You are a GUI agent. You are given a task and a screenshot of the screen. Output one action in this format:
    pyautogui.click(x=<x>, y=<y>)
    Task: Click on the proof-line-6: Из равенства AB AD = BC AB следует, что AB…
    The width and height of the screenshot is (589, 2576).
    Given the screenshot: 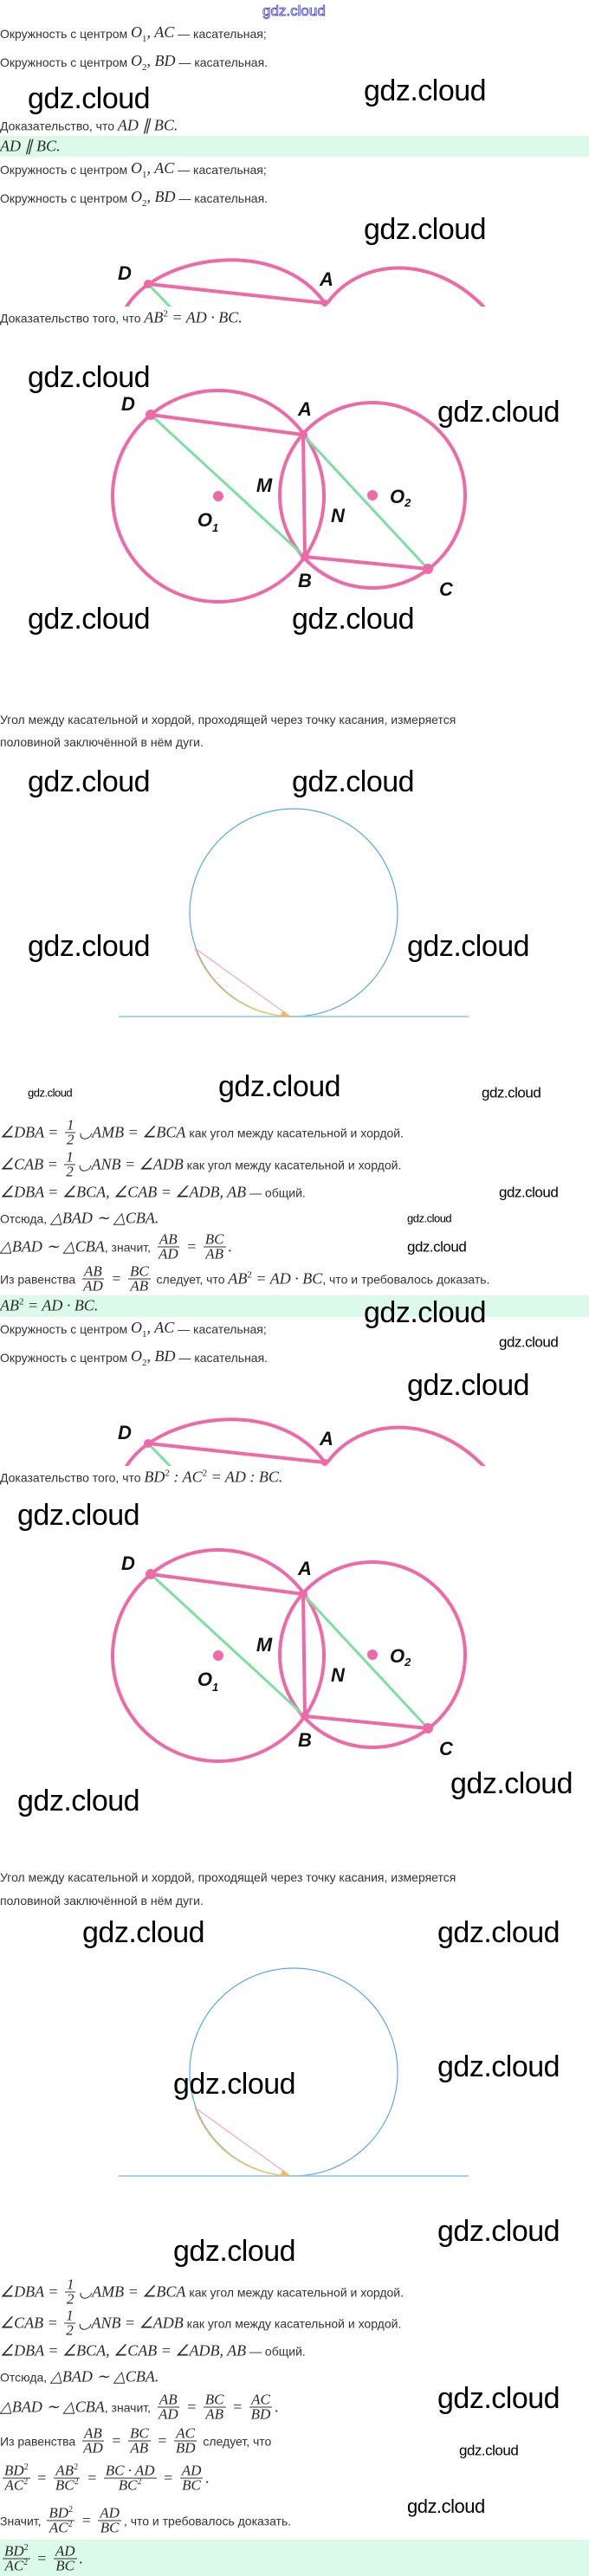 What is the action you would take?
    pyautogui.click(x=245, y=1278)
    